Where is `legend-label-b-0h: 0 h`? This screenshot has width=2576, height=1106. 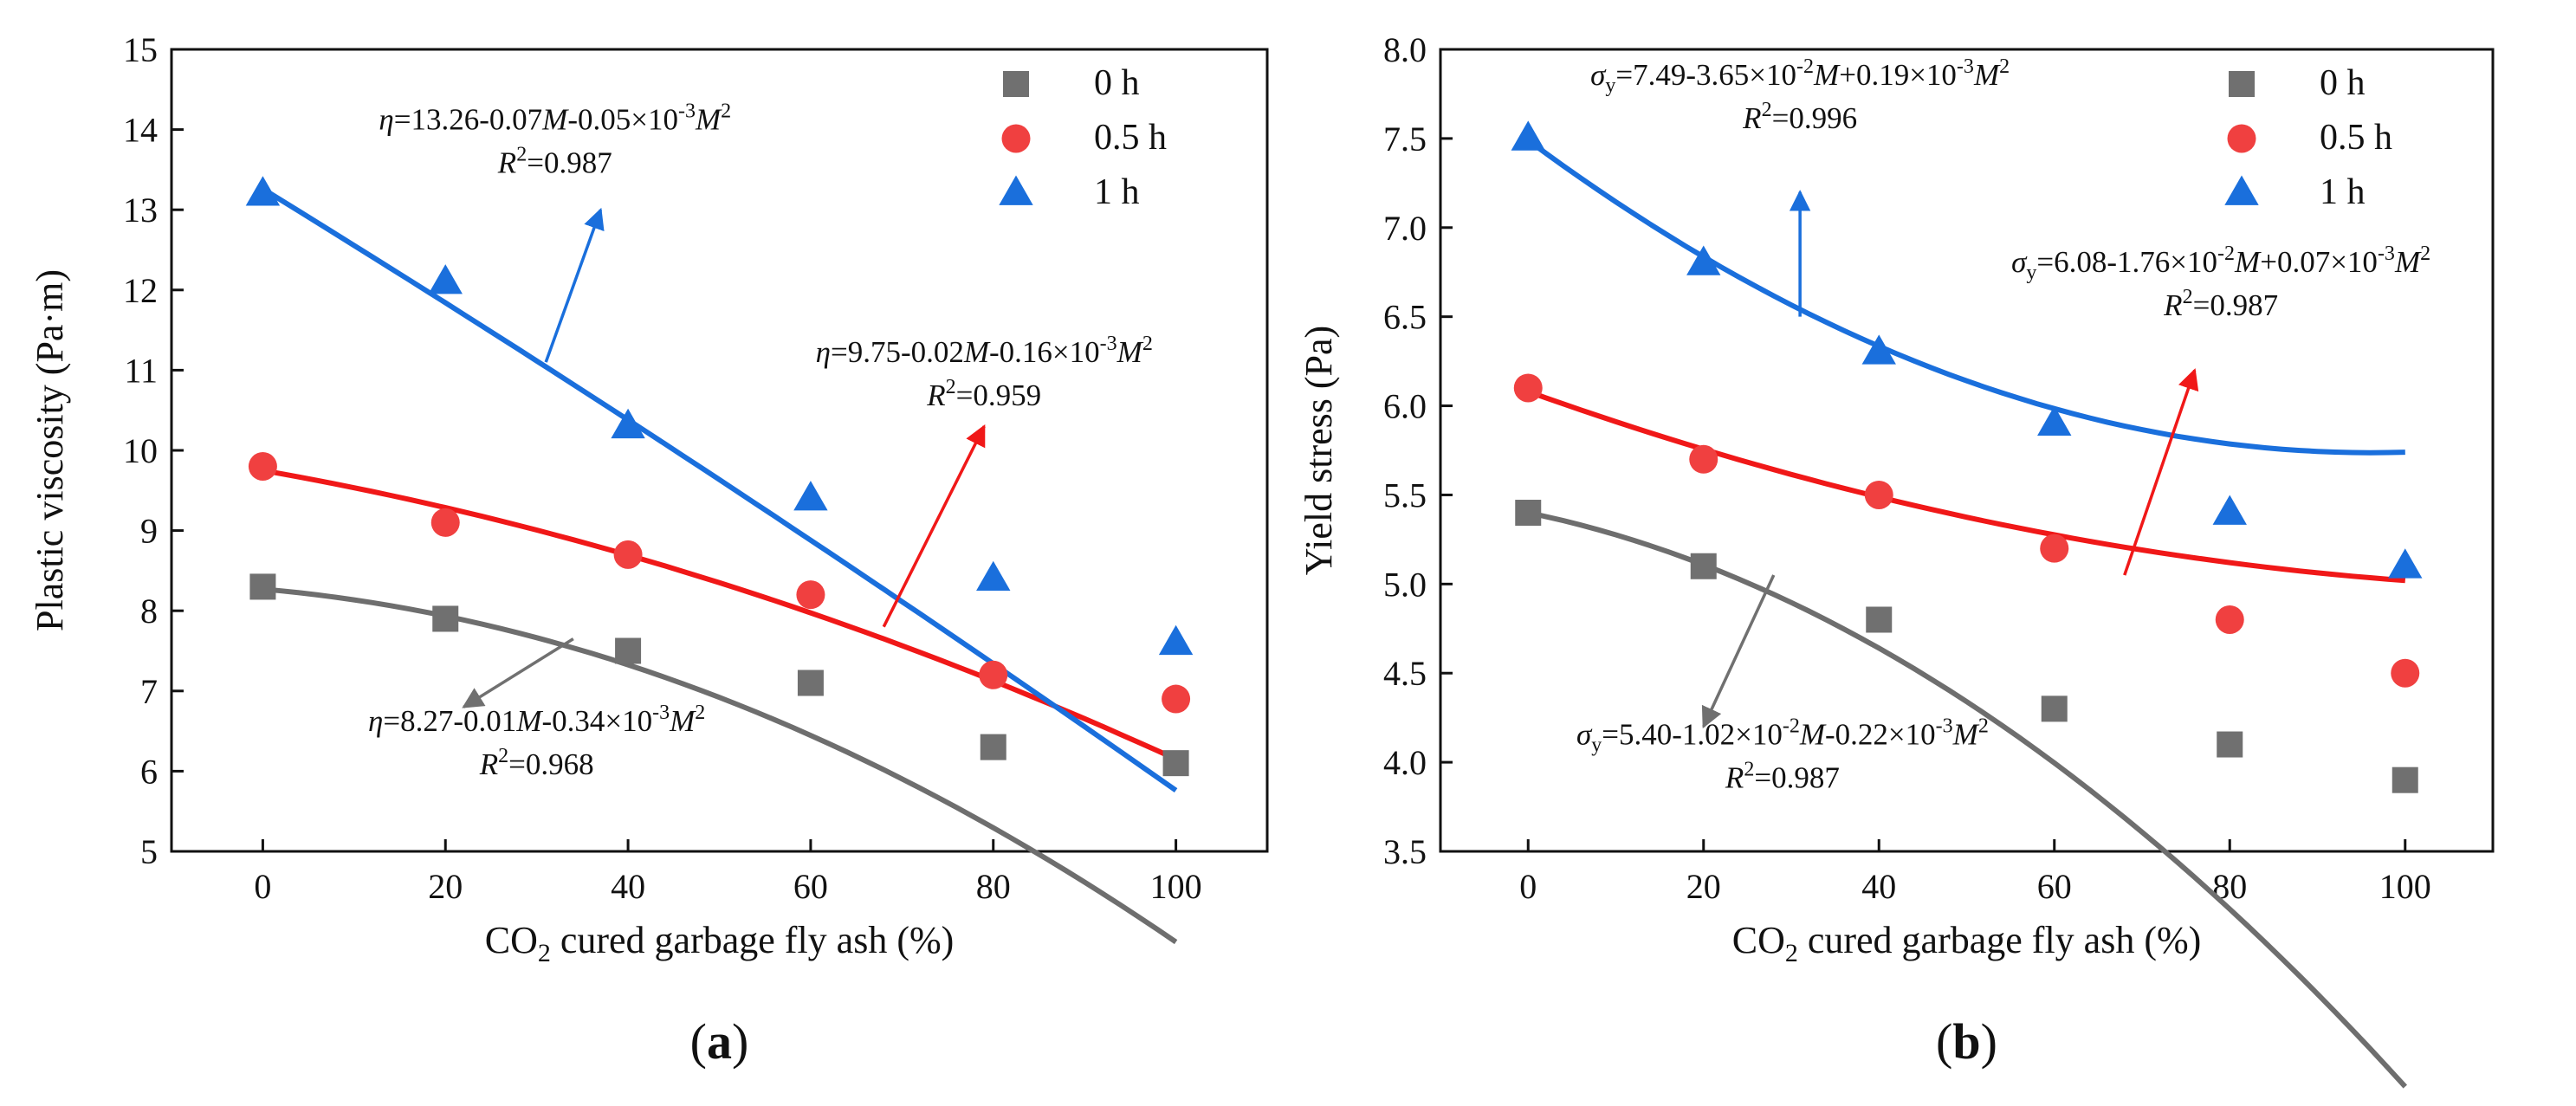 legend-label-b-0h: 0 h is located at coordinates (2343, 83).